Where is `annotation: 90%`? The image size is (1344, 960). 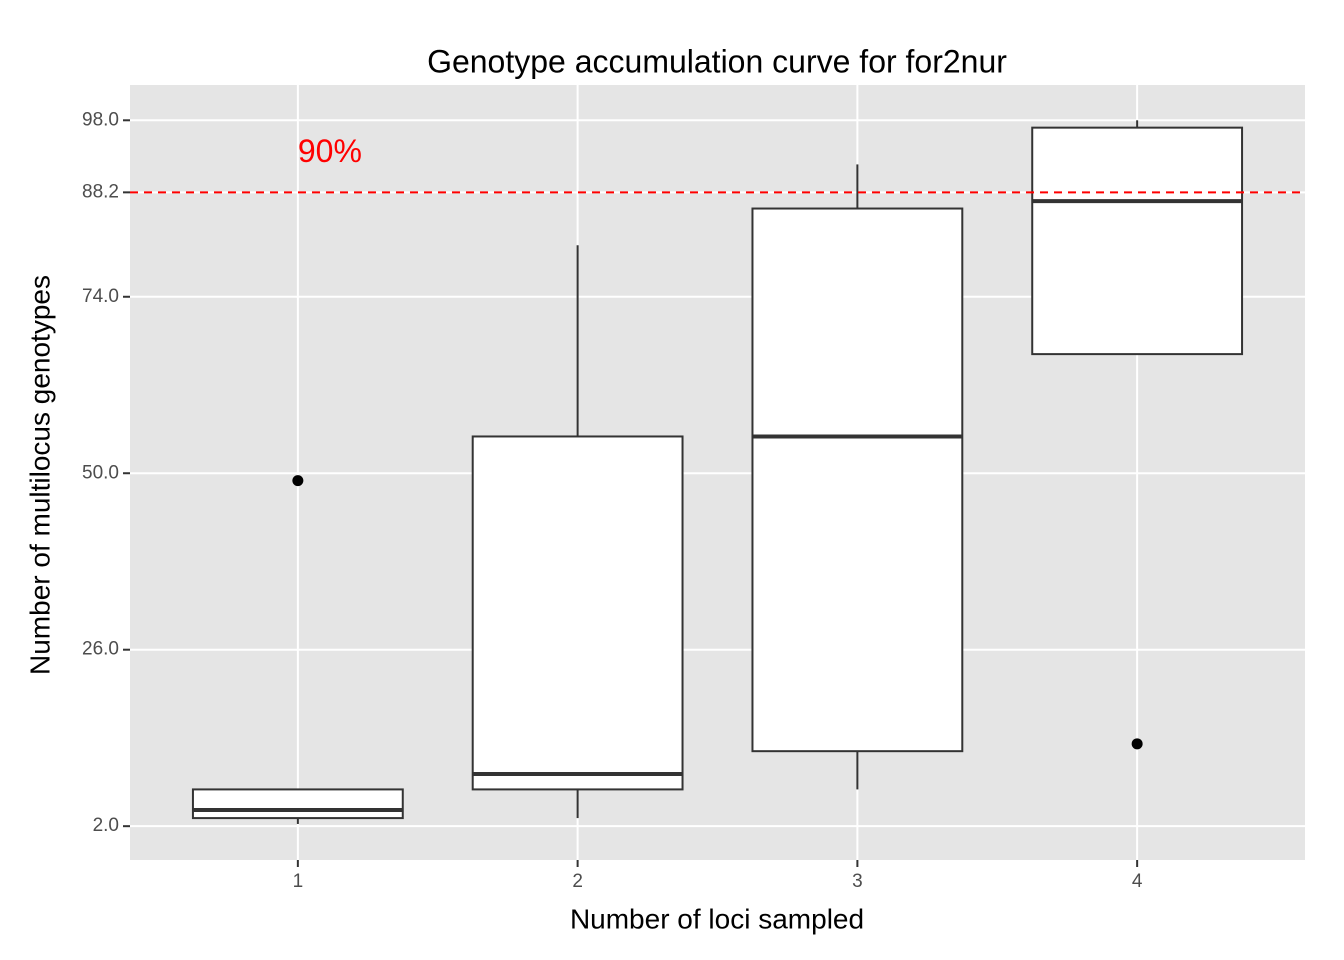 annotation: 90% is located at coordinates (330, 151).